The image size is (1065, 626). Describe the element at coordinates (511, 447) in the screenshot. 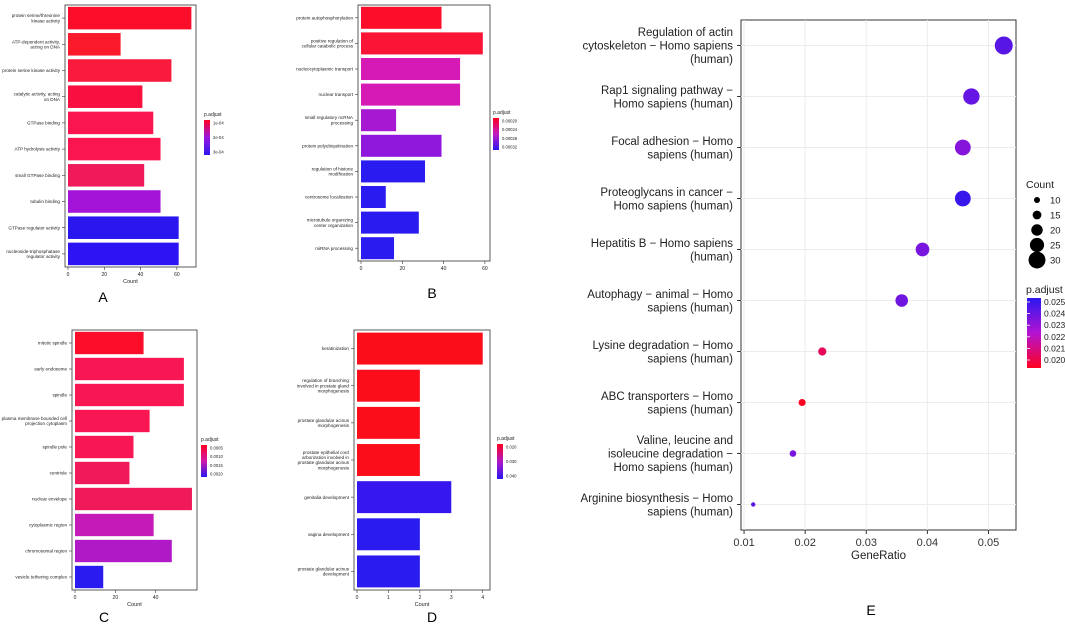

I see `legend-label-d: 0.020` at that location.